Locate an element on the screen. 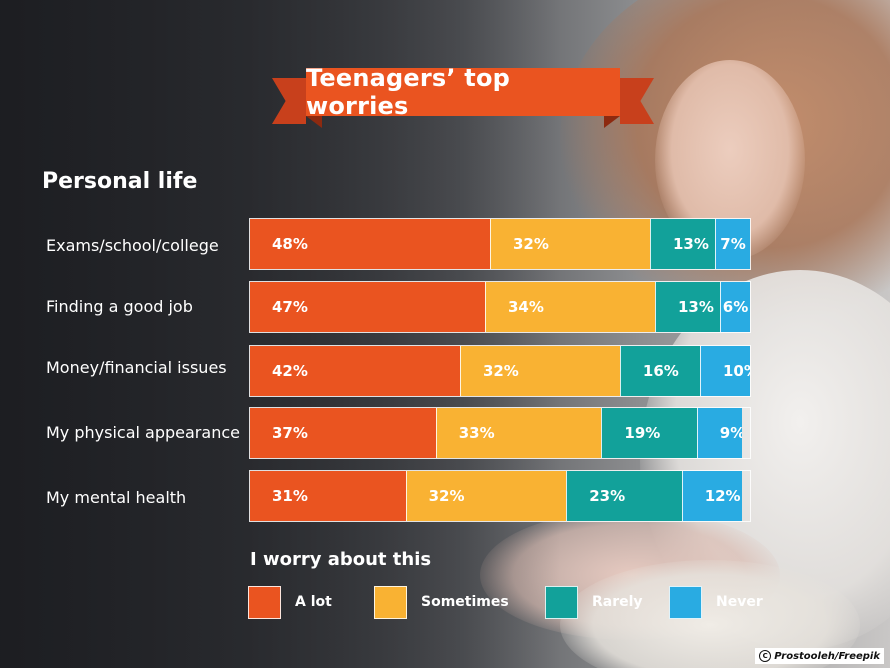 This screenshot has width=890, height=668. data-label: 48% is located at coordinates (290, 244).